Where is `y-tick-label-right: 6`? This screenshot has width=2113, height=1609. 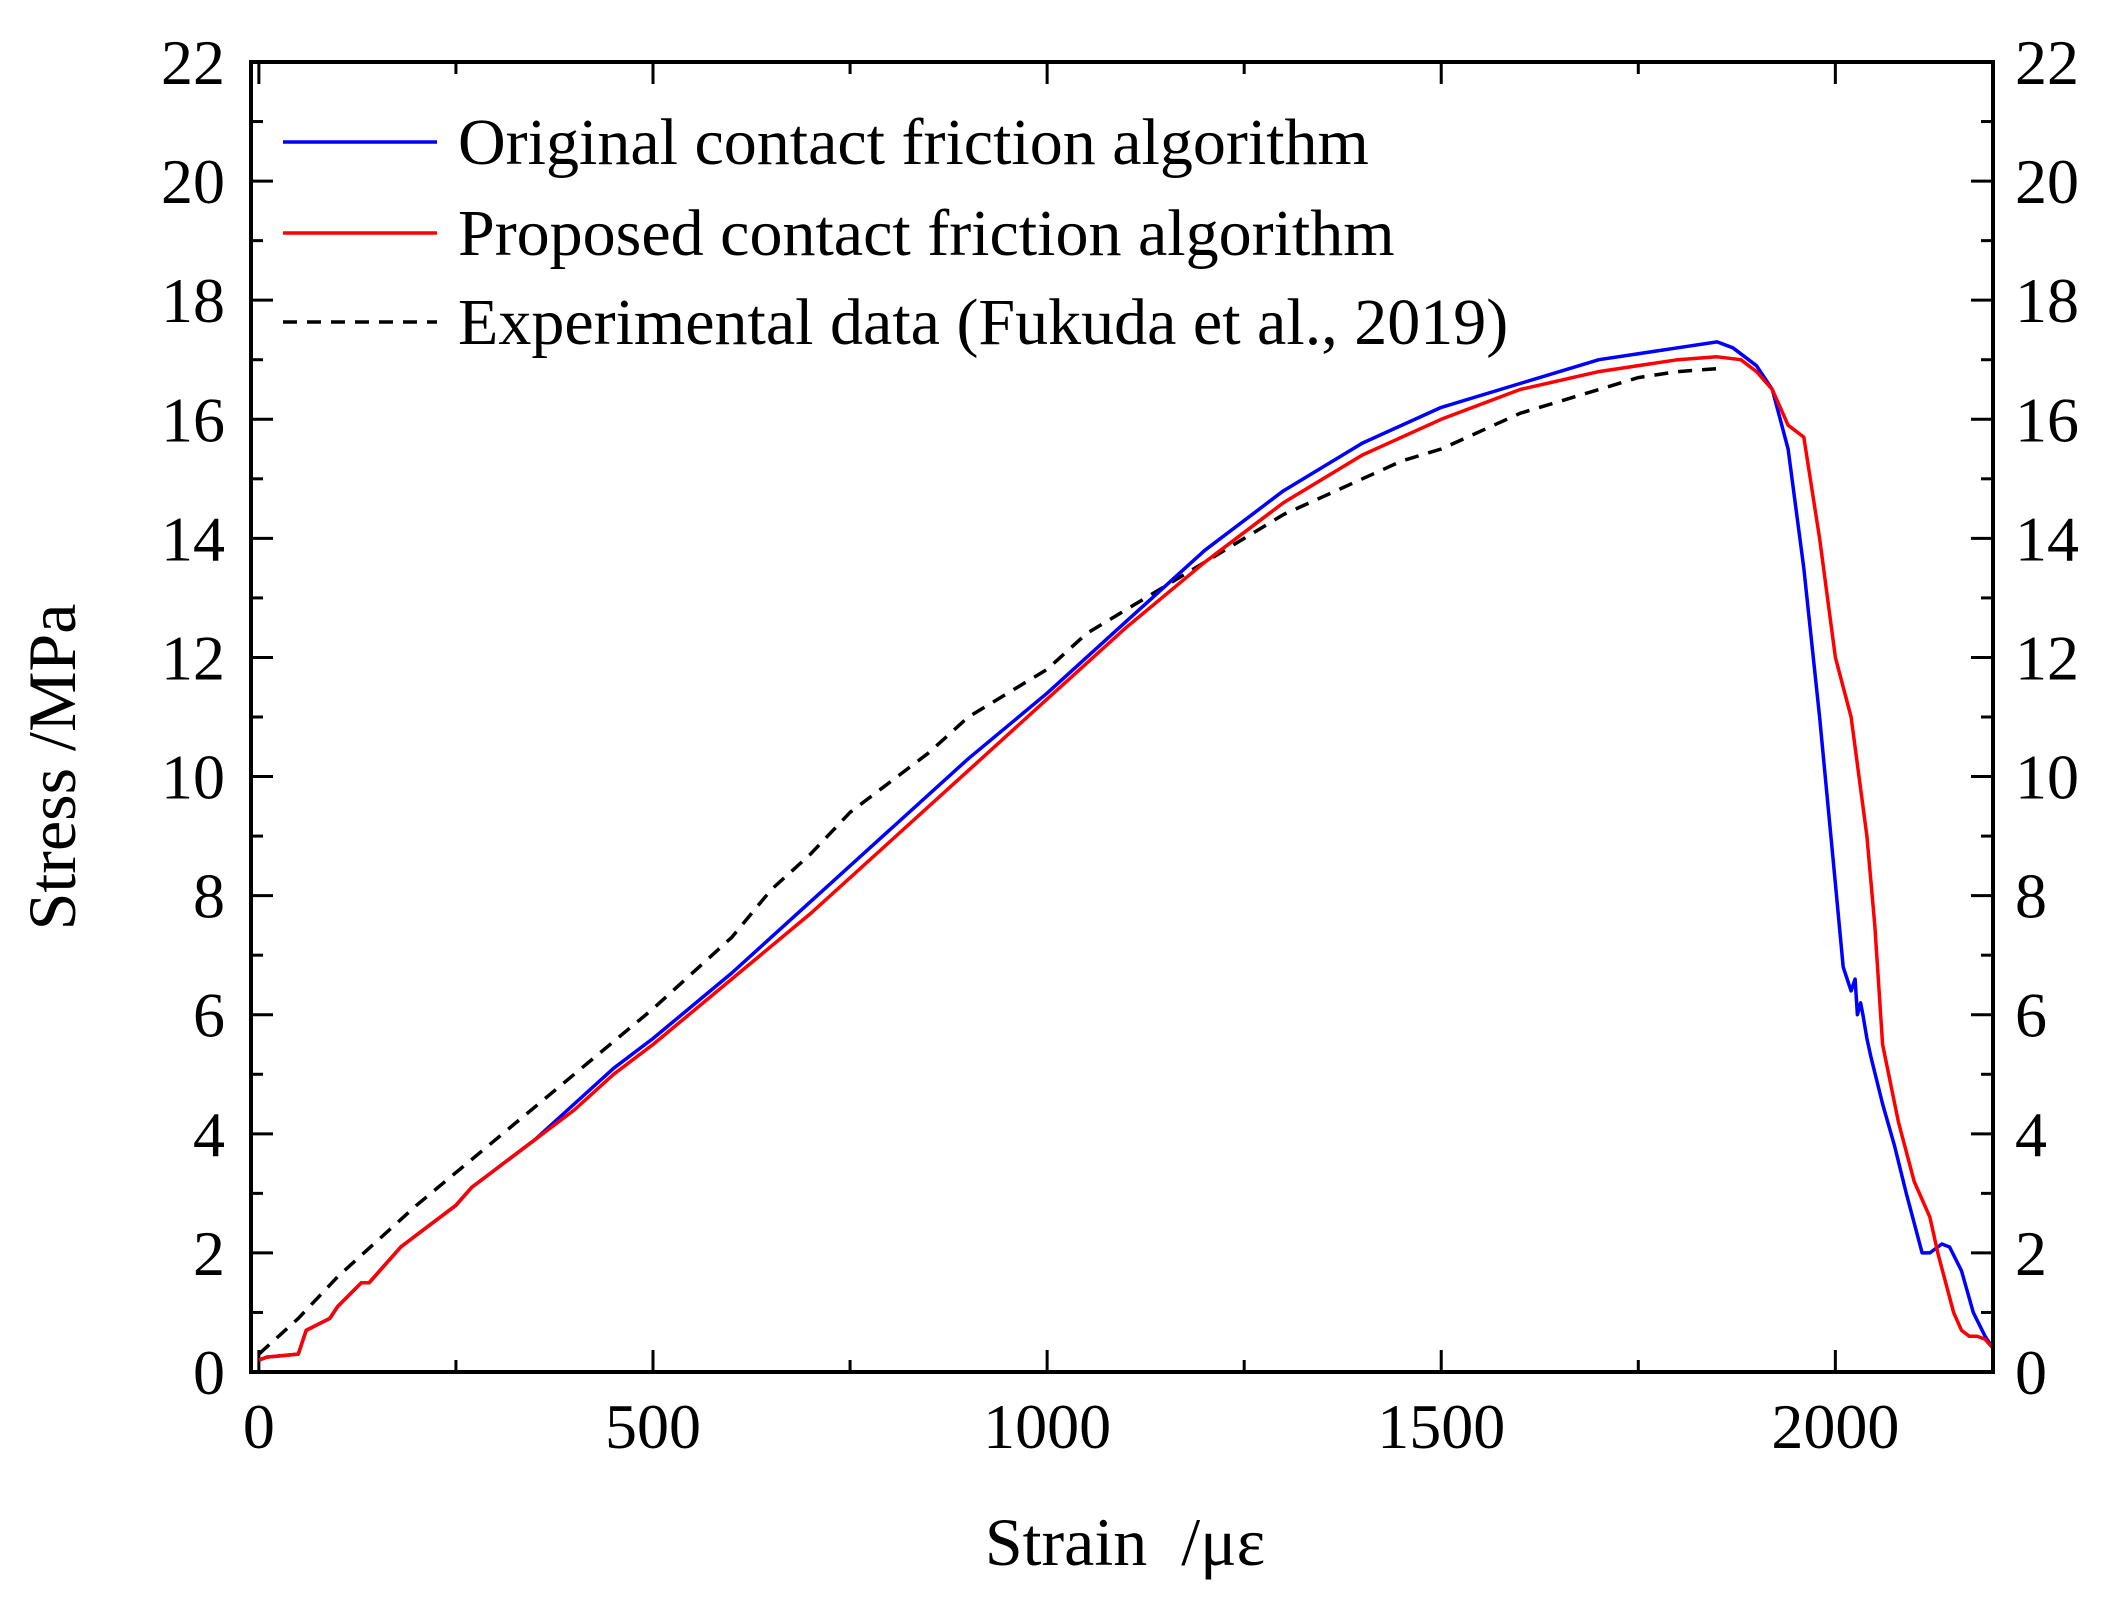
y-tick-label-right: 6 is located at coordinates (2031, 1015).